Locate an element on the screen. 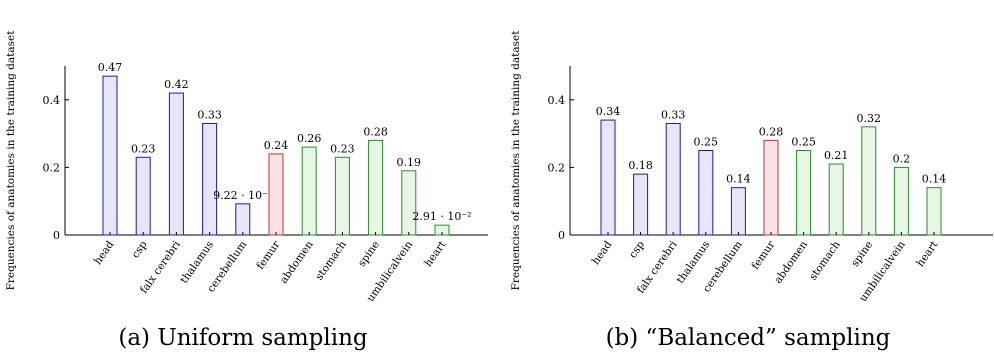  bar-heart is located at coordinates (934, 211).